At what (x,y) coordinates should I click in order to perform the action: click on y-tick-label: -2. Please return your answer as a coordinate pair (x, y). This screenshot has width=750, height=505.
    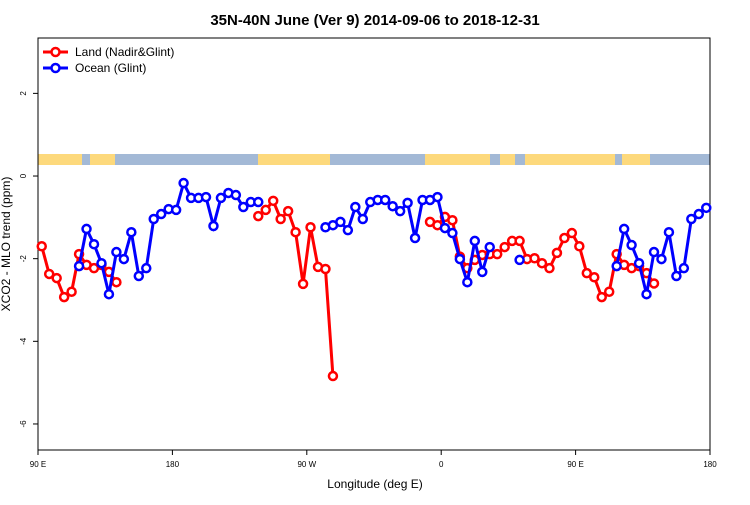
    Looking at the image, I should click on (23, 259).